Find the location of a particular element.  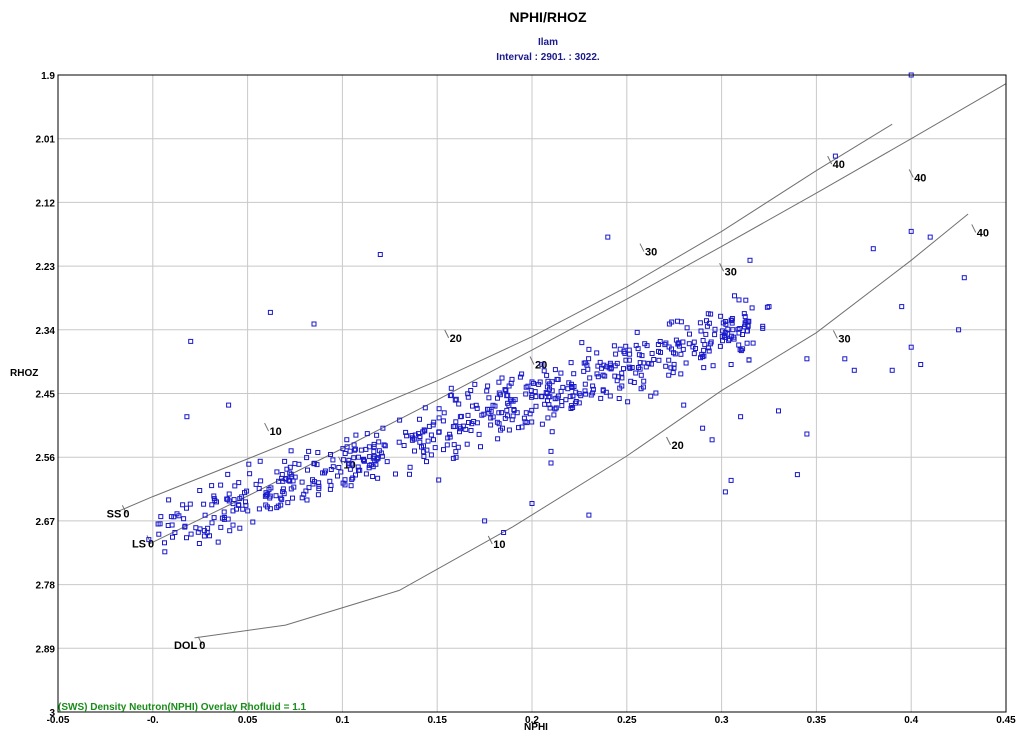

x-tick-label: 0.05 is located at coordinates (248, 720).